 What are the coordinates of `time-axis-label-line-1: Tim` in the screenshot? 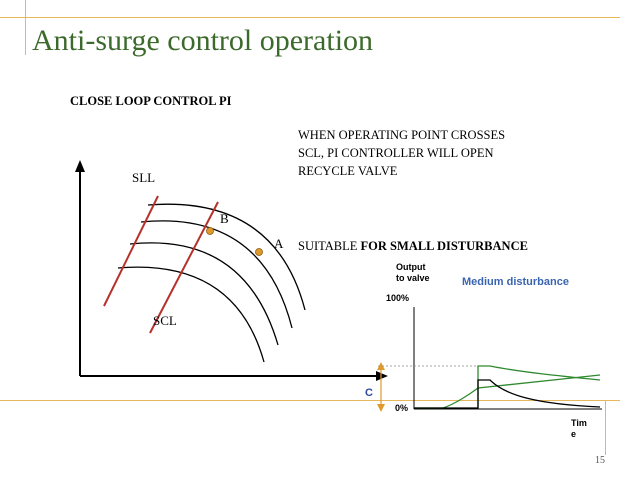 It's located at (579, 423).